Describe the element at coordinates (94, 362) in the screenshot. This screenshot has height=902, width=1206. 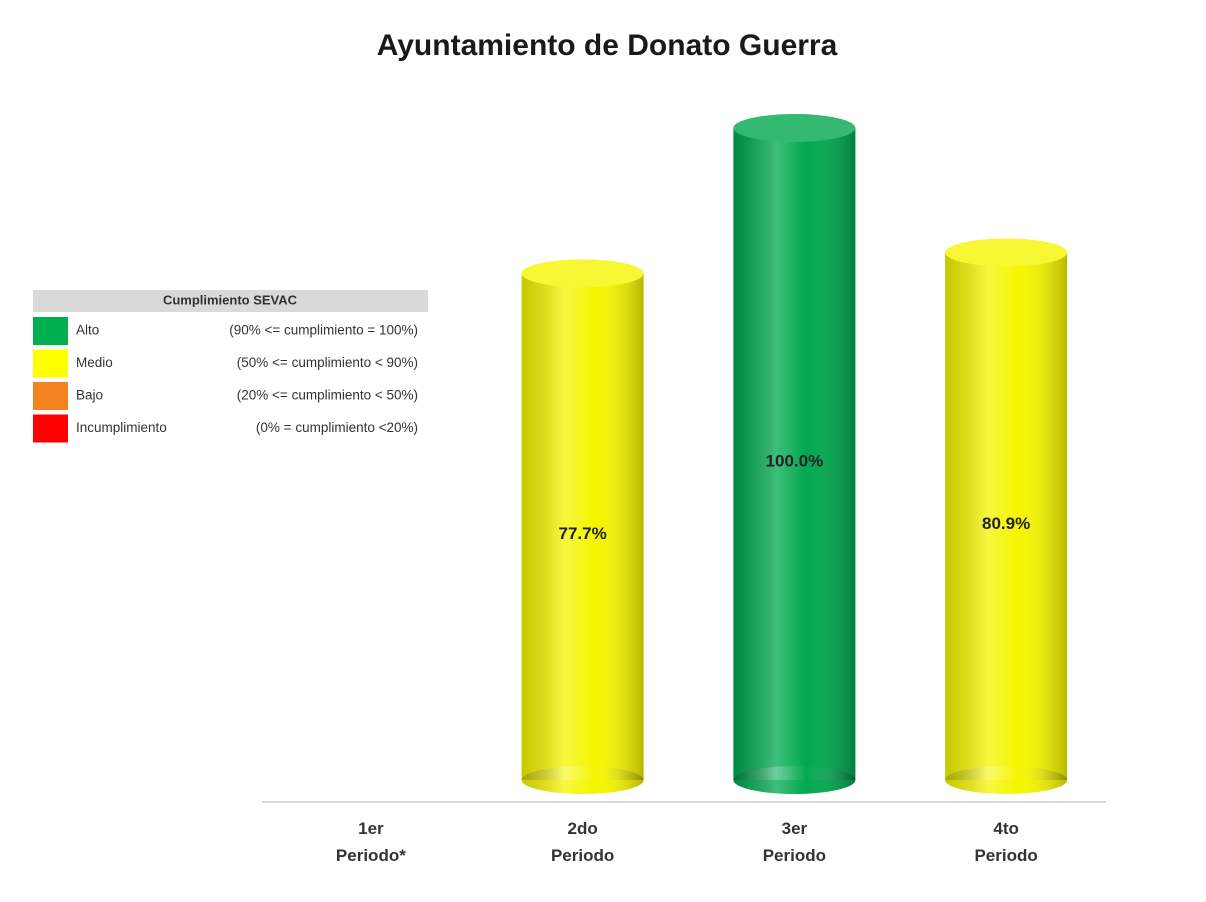
I see `legend-name: Medio` at that location.